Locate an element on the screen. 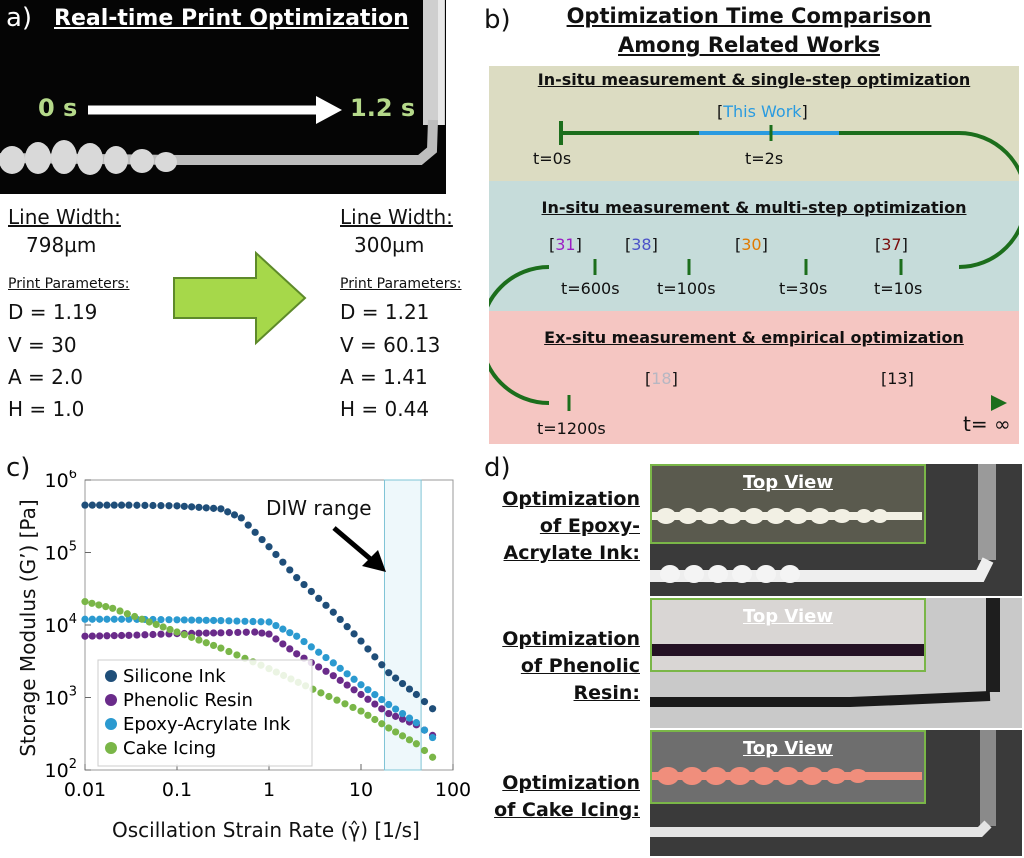 Image resolution: width=1024 pixels, height=858 pixels. top-strand is located at coordinates (787, 516).